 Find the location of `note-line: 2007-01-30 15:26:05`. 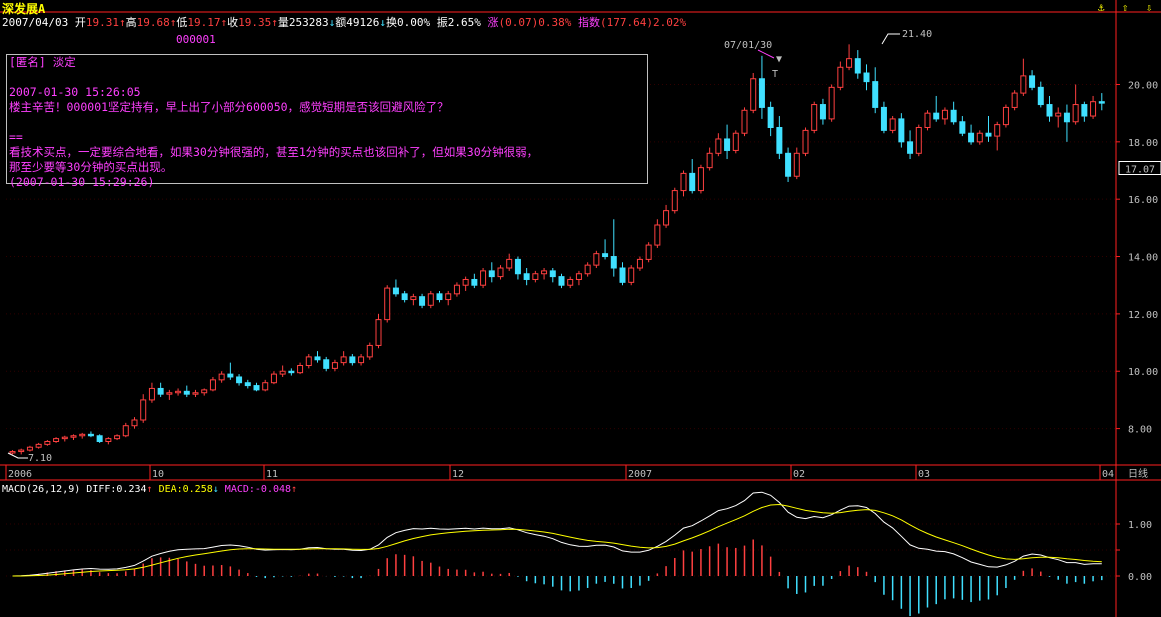

note-line: 2007-01-30 15:26:05 is located at coordinates (75, 92).